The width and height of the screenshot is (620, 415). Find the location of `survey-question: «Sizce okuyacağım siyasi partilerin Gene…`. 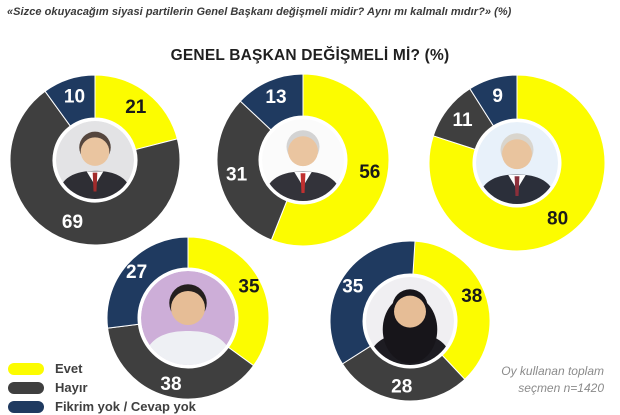

survey-question: «Sizce okuyacağım siyasi partilerin Gene… is located at coordinates (259, 12).